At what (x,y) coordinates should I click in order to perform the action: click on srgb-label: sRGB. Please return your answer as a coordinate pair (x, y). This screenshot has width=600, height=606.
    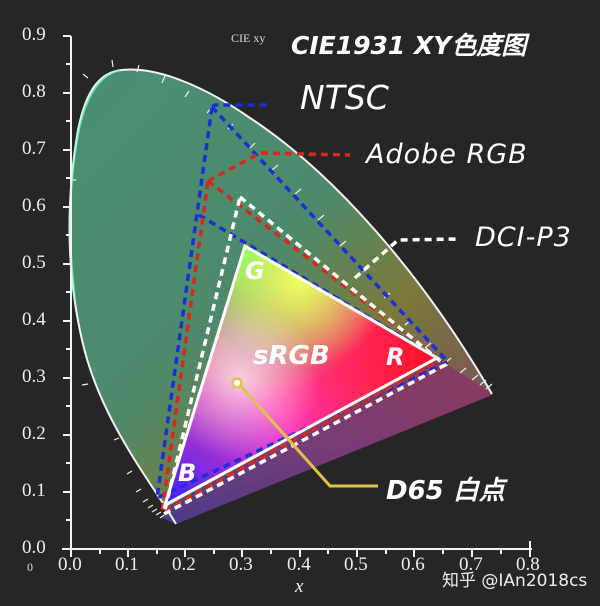
    Looking at the image, I should click on (291, 356).